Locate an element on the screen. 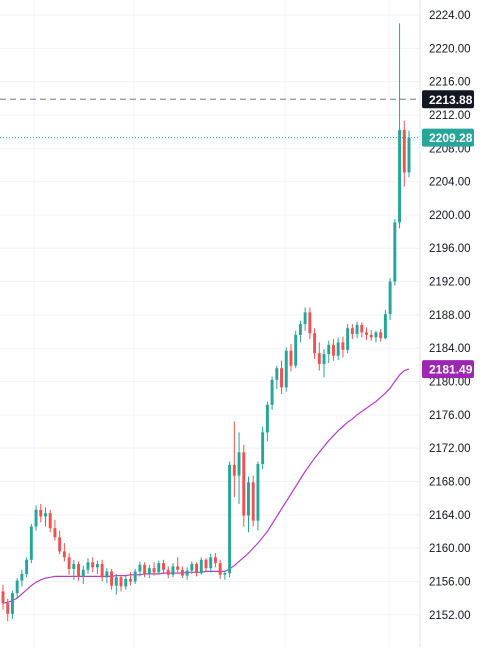 Image resolution: width=484 pixels, height=652 pixels. price-lines-layer is located at coordinates (210, 118).